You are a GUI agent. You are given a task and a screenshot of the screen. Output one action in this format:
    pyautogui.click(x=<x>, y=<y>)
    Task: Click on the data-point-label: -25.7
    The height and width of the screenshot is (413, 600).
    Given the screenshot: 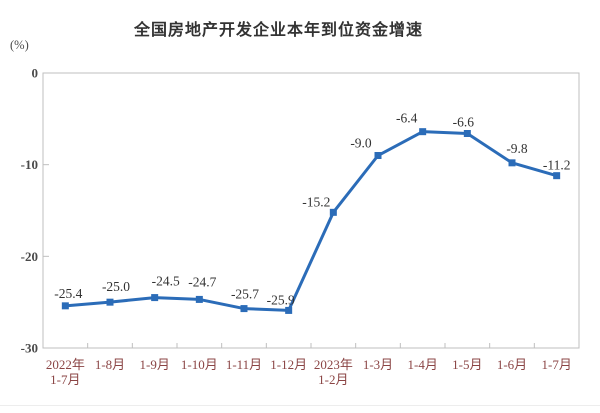 What is the action you would take?
    pyautogui.click(x=245, y=294)
    